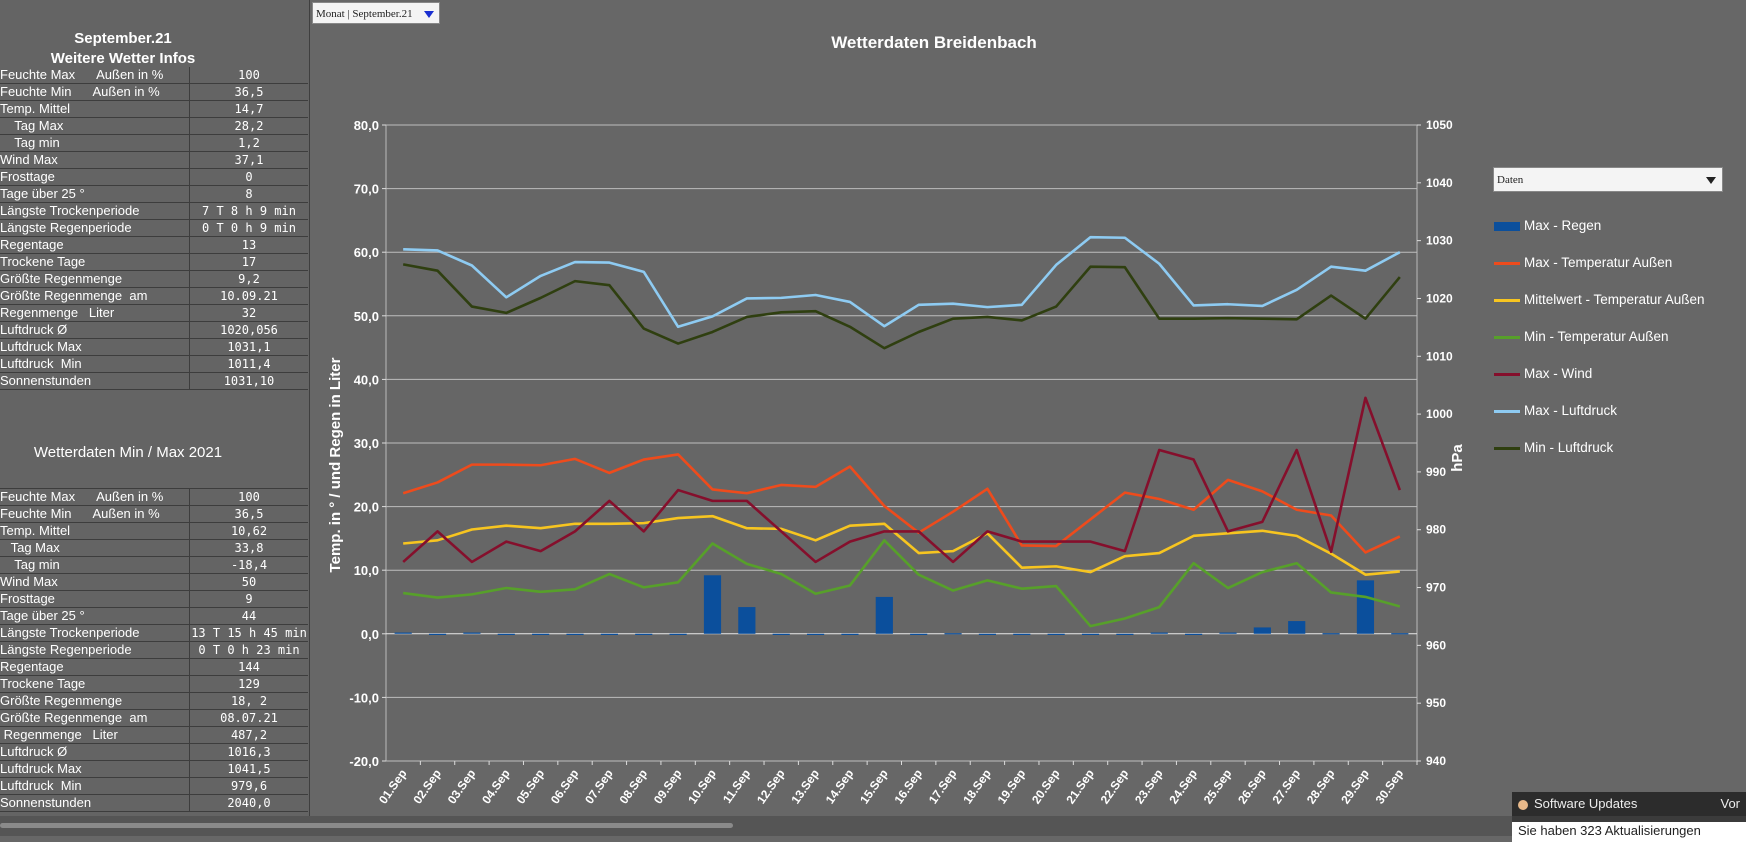  I want to click on y2-tick-label: 1040, so click(1439, 183).